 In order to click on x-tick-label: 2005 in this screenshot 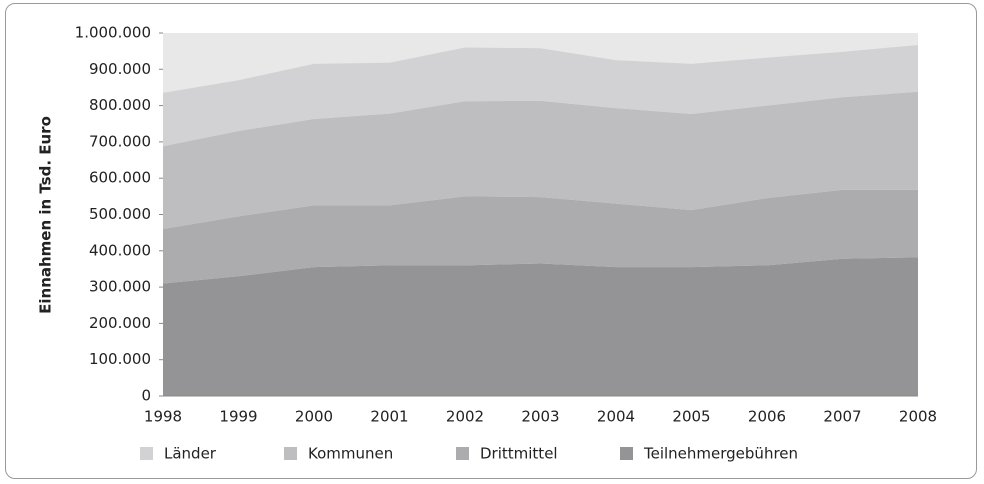, I will do `click(691, 417)`.